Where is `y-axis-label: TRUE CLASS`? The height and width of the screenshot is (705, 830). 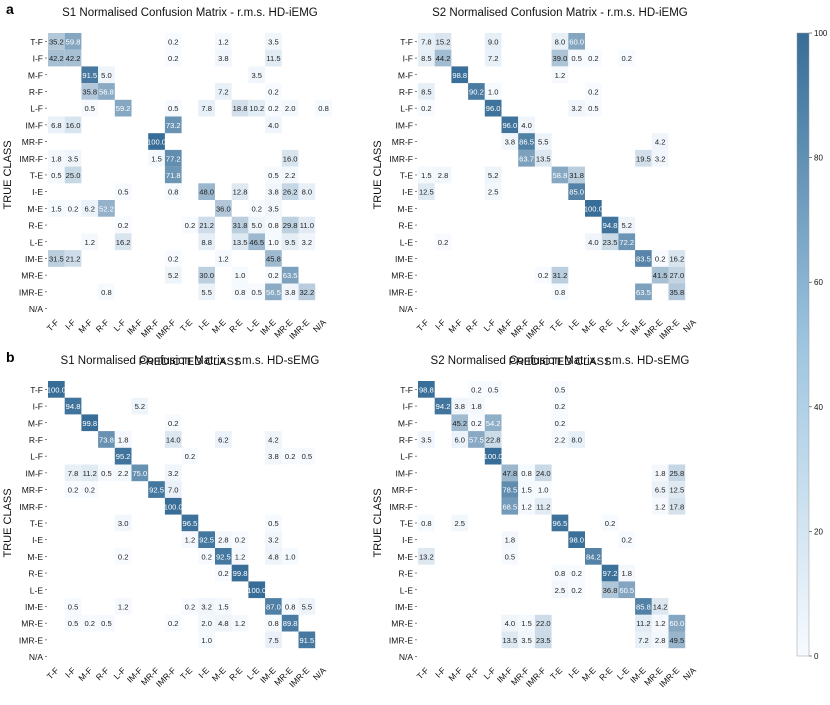
y-axis-label: TRUE CLASS is located at coordinates (8, 522).